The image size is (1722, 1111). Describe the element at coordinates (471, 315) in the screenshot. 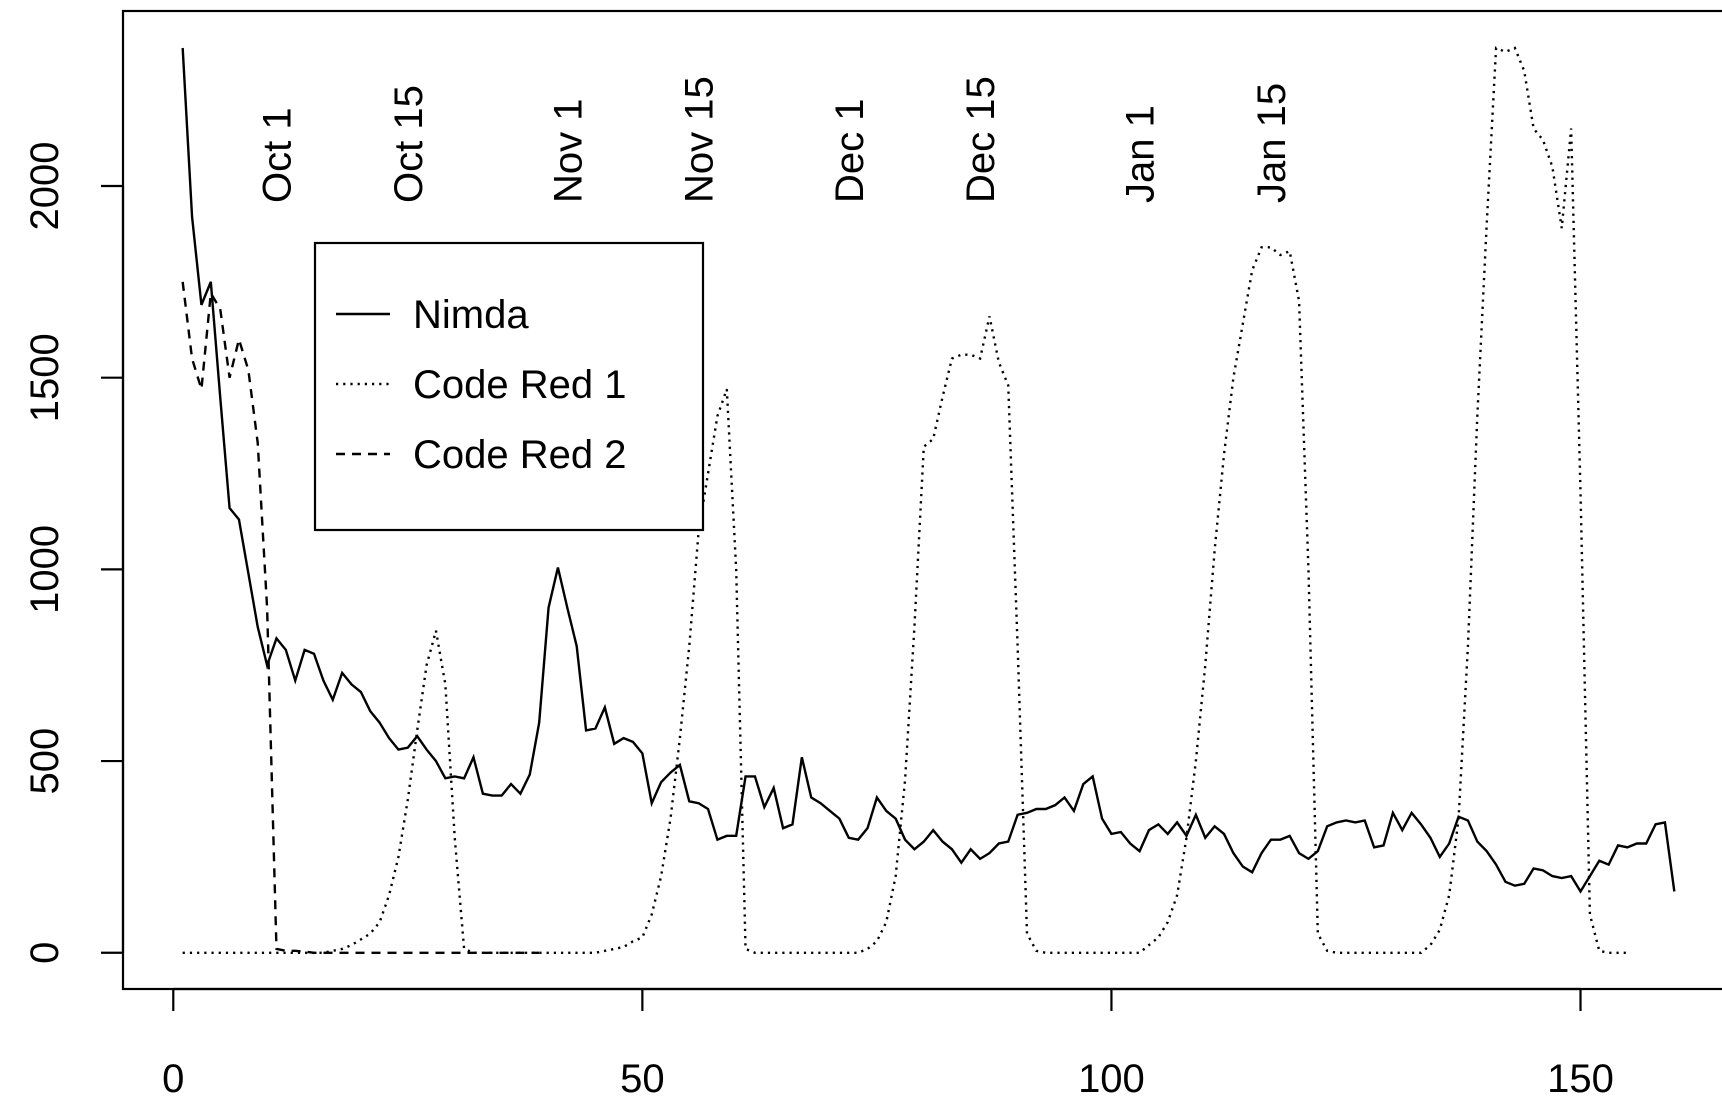

I see `legend-label: Nimda` at that location.